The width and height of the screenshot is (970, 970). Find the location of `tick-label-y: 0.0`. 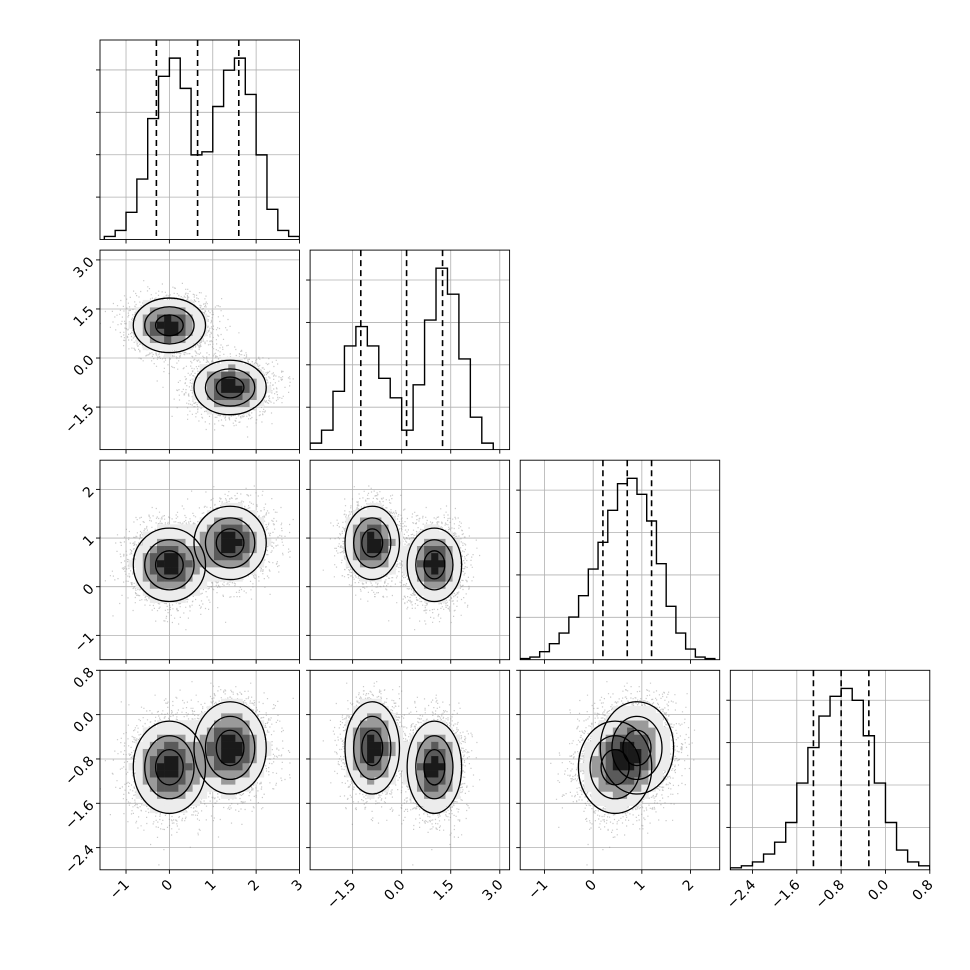

tick-label-y: 0.0 is located at coordinates (84, 365).